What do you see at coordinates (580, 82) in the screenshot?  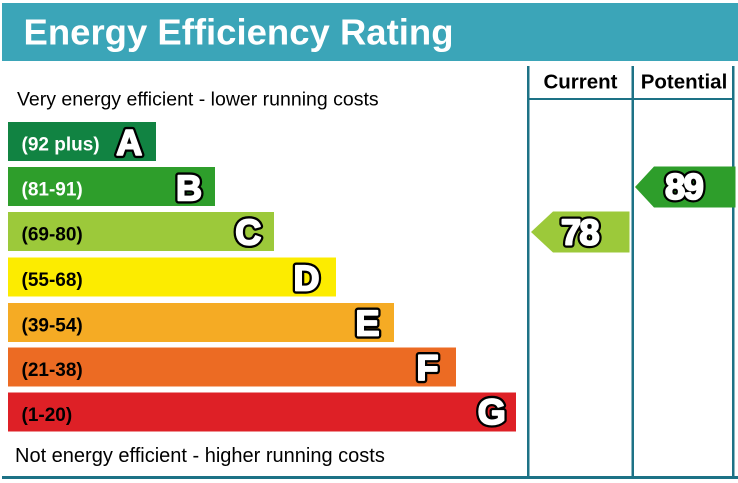 I see `svg-text: Current` at bounding box center [580, 82].